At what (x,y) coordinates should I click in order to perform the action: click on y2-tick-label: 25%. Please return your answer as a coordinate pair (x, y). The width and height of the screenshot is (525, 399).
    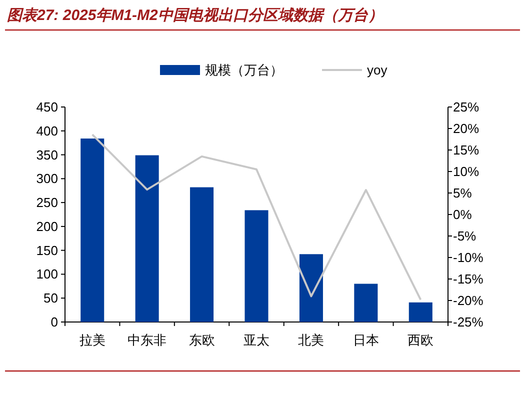
    Looking at the image, I should click on (466, 107).